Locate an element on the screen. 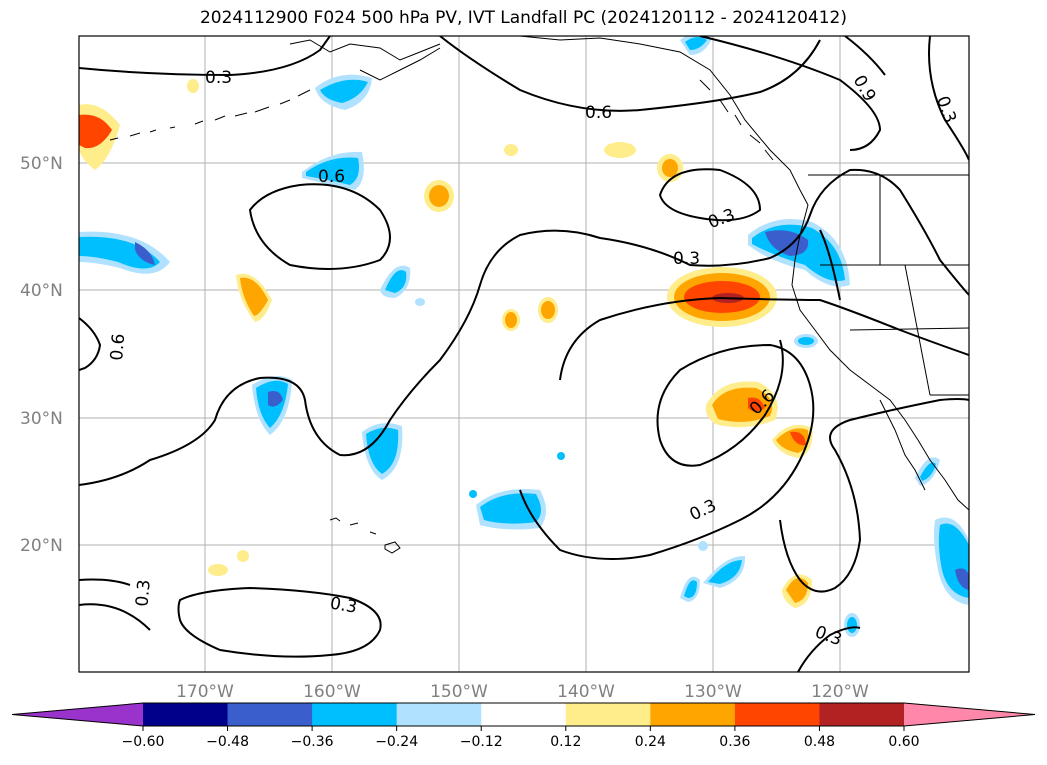 The width and height of the screenshot is (1047, 765). colorbar-tick-label: 0.36 is located at coordinates (734, 742).